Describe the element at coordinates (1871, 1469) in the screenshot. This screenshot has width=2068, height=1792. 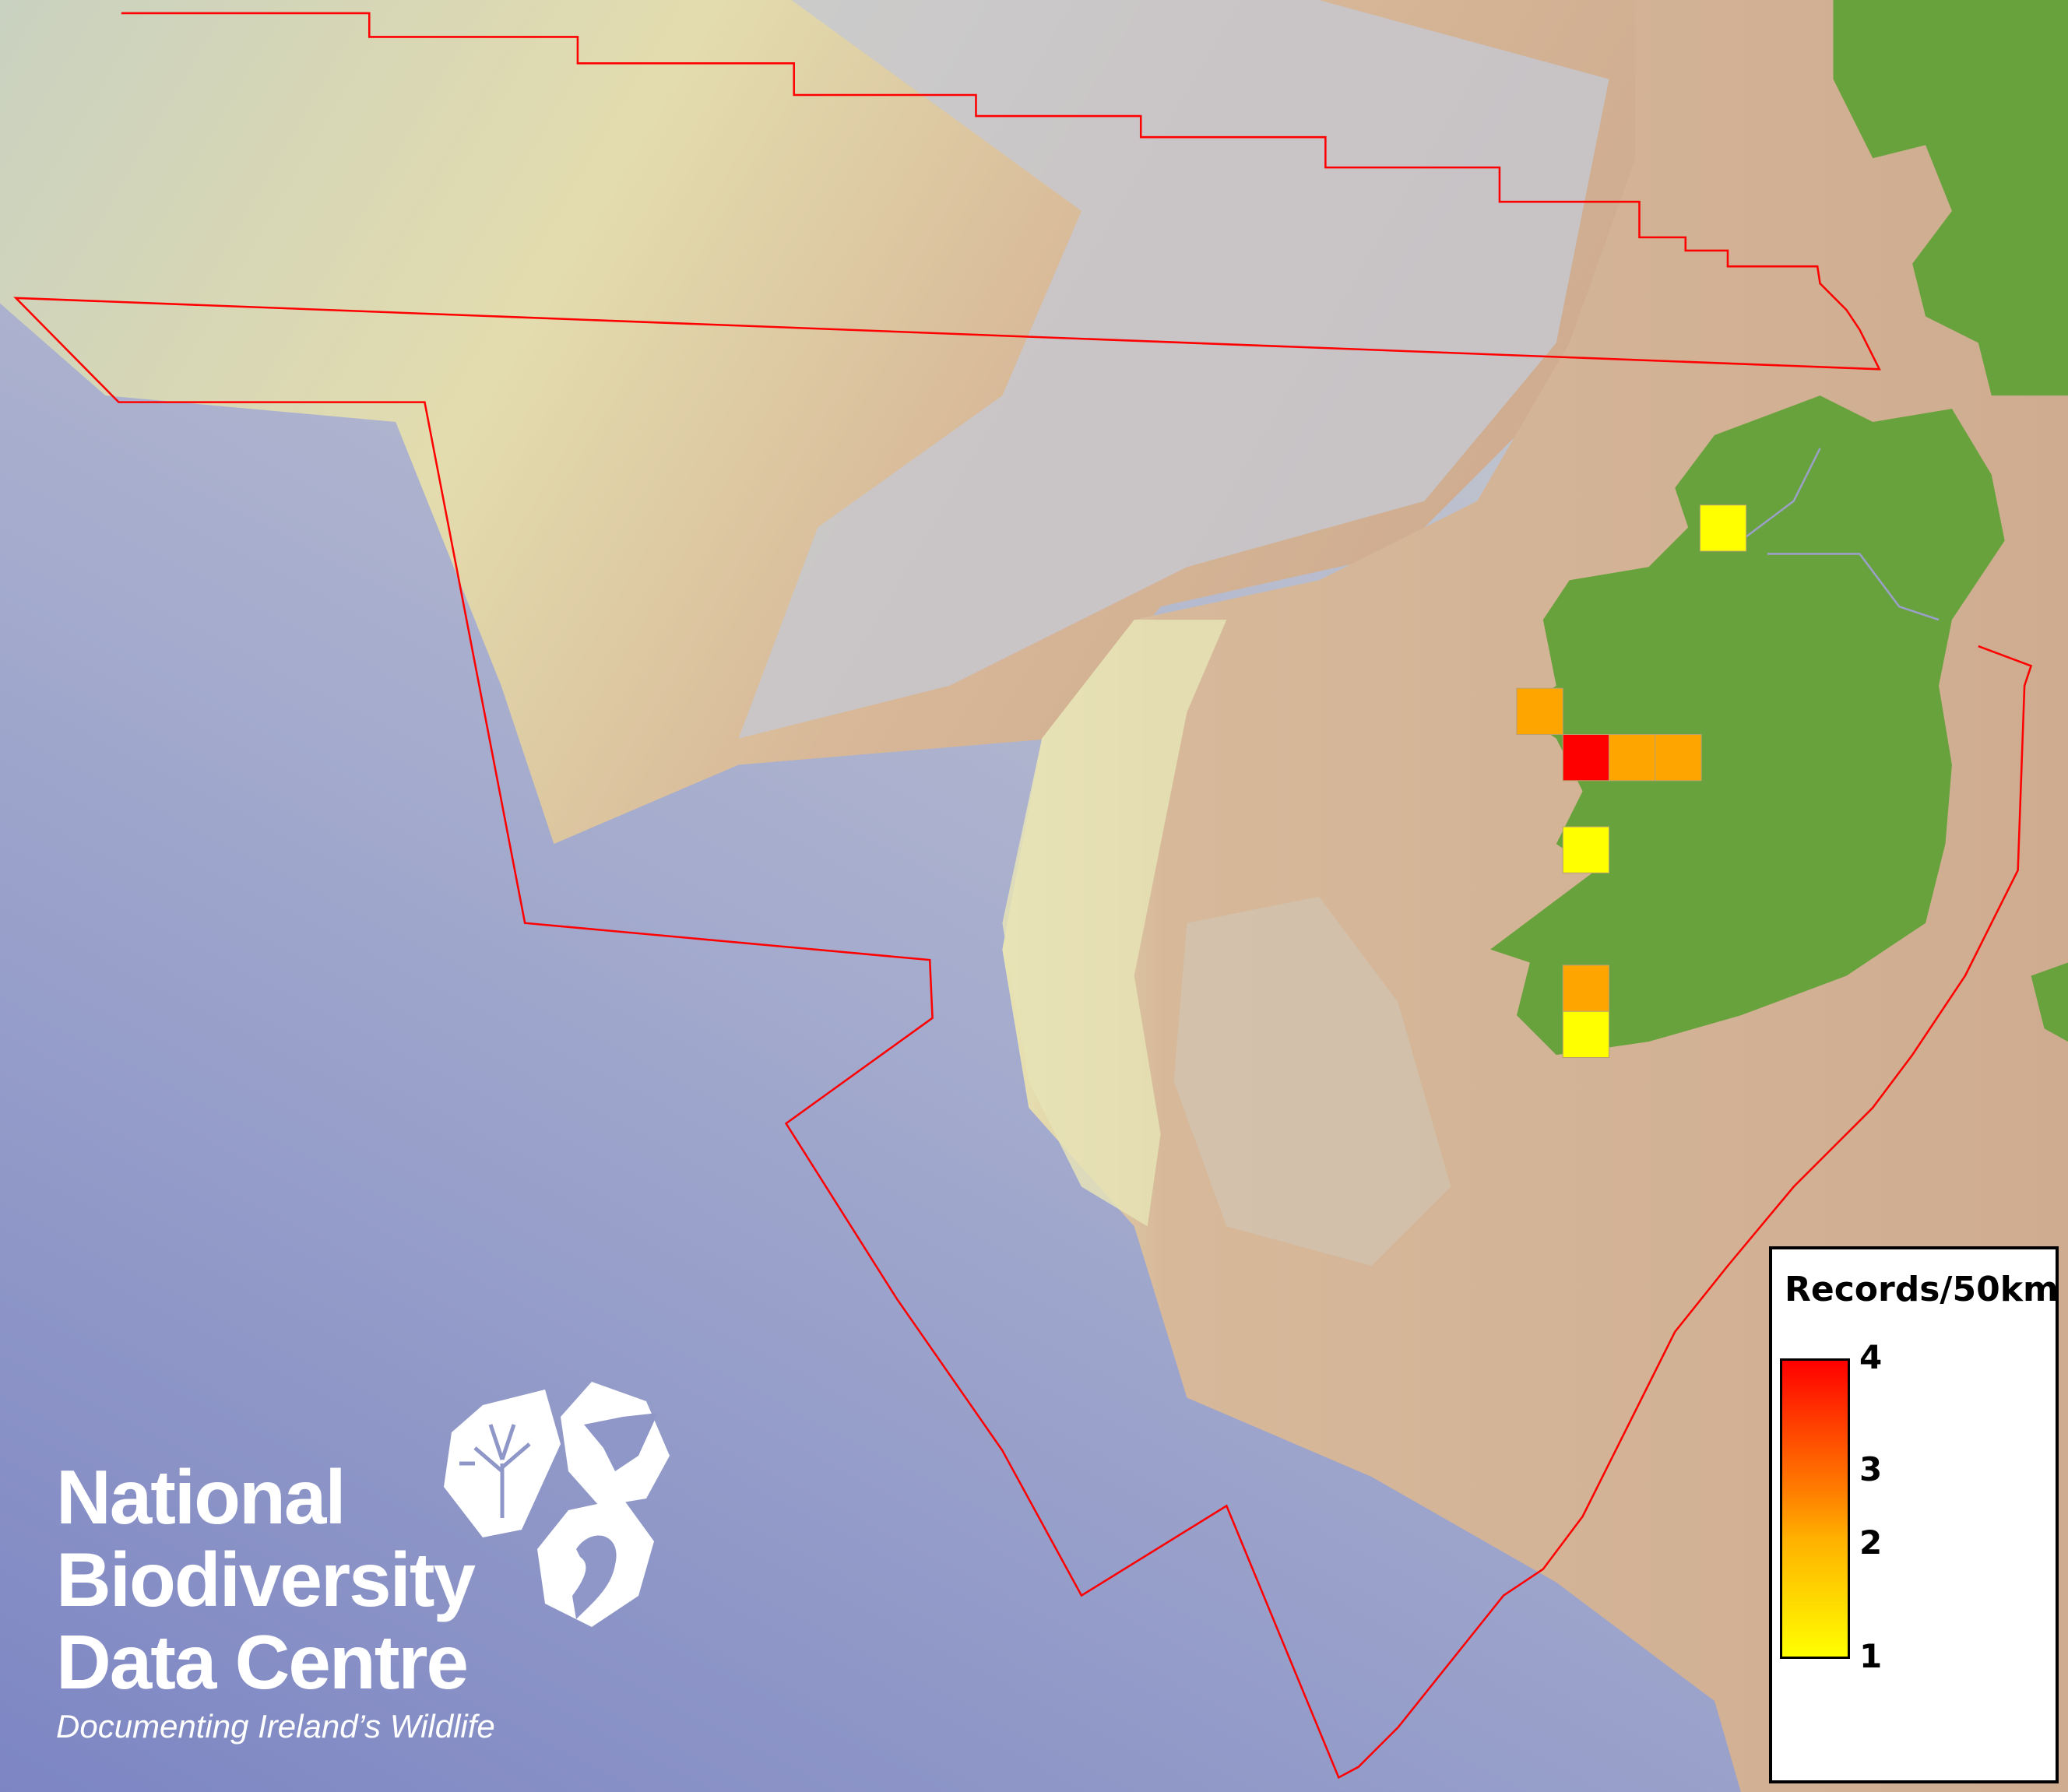
I see `legend-tick-3: 3` at that location.